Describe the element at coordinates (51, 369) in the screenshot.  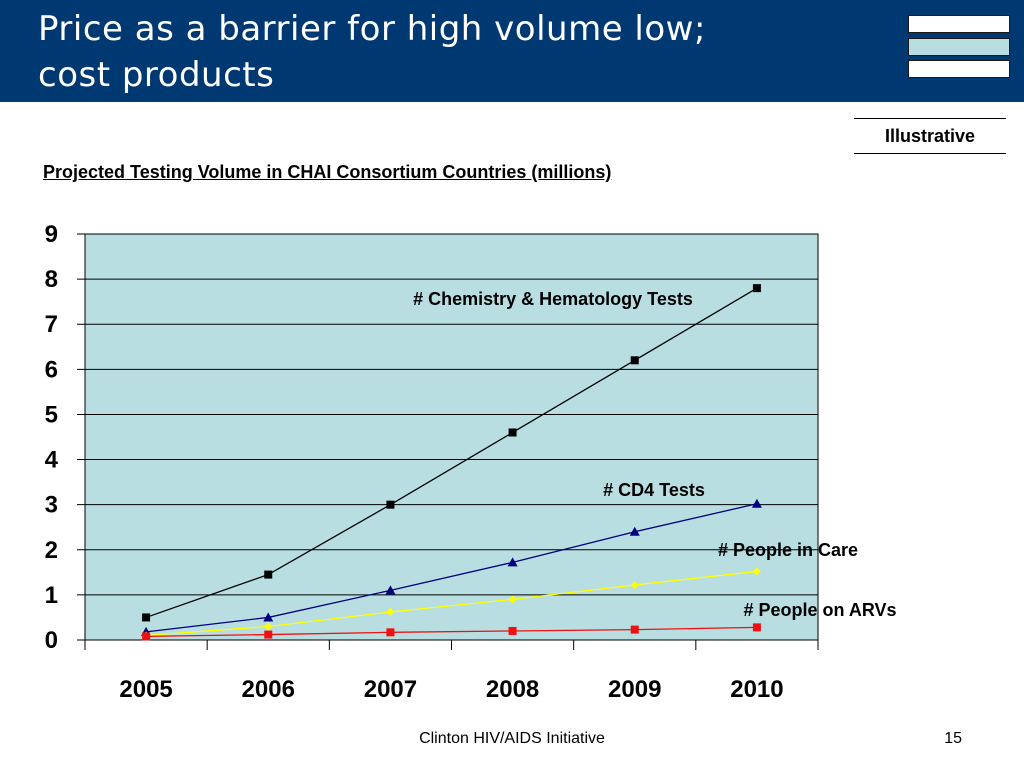
I see `y-tick-label: 6` at that location.